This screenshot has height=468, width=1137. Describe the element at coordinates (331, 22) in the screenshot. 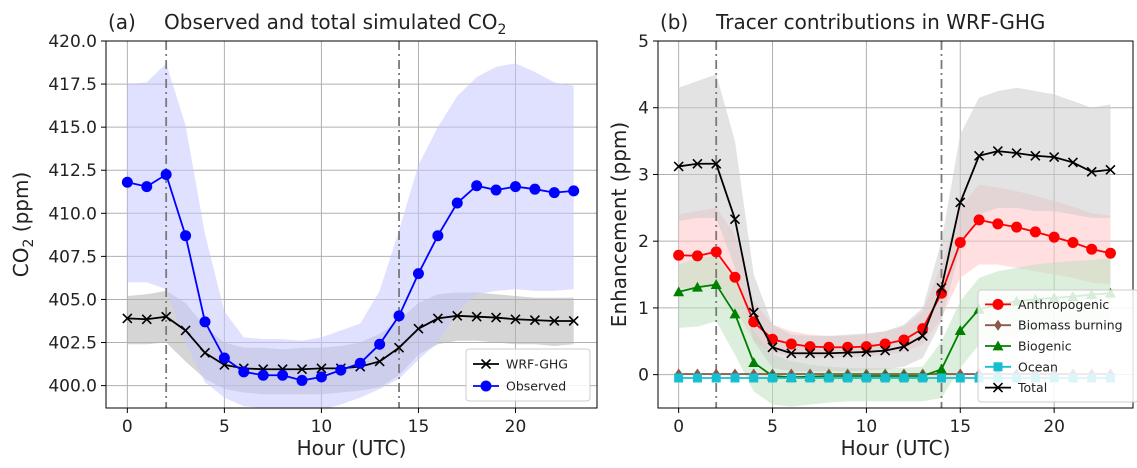

I see `chart-title-main: Observed and total simulated CO` at that location.